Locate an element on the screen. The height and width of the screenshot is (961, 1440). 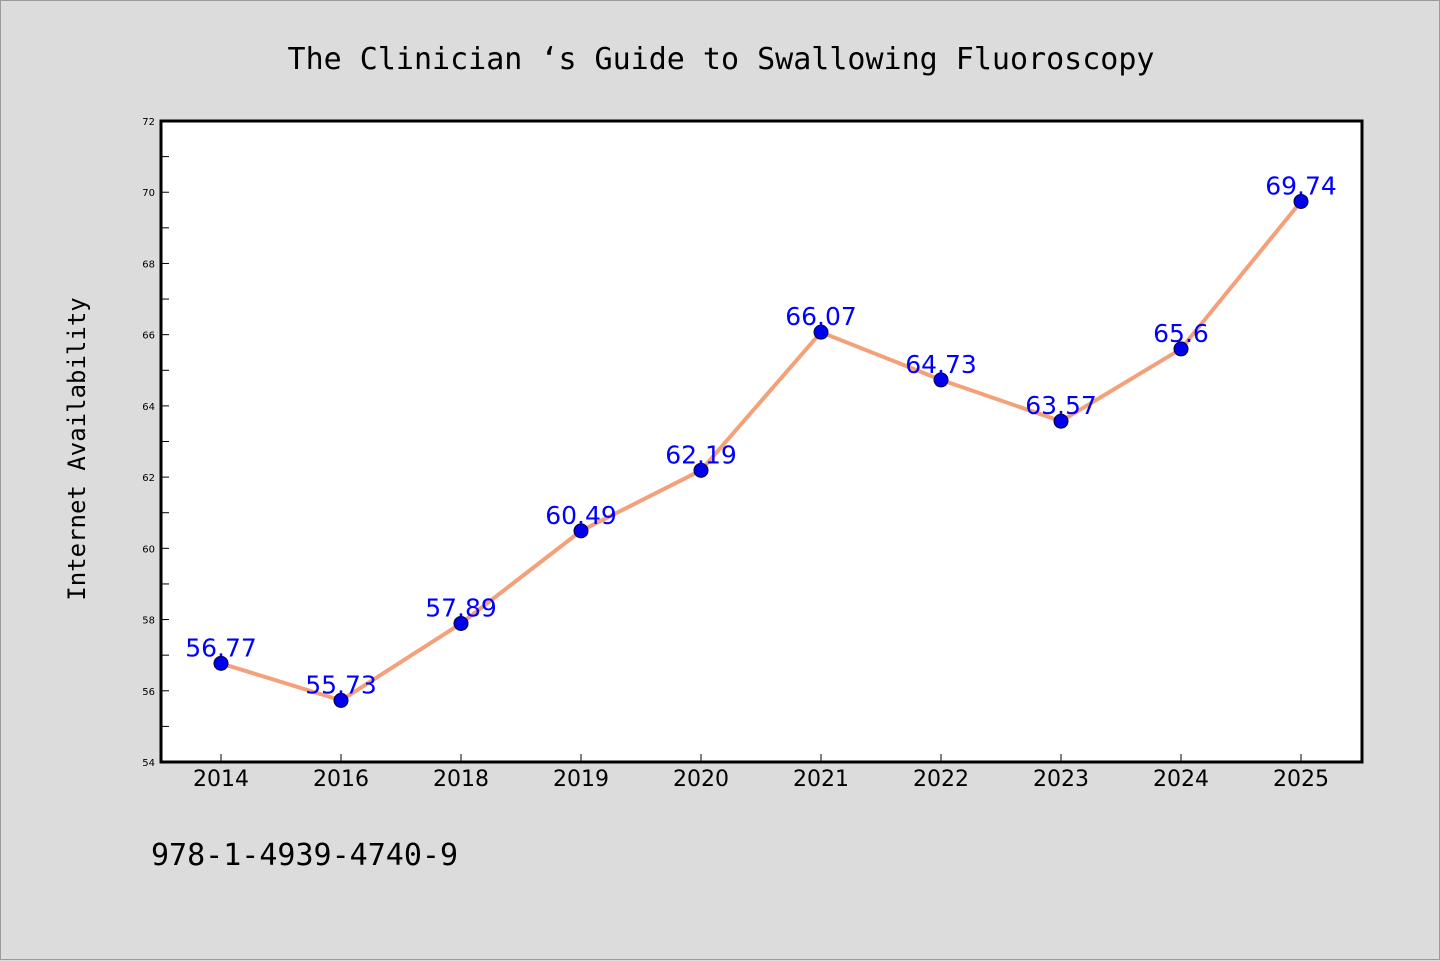
y-tick-label: 64 is located at coordinates (148, 407).